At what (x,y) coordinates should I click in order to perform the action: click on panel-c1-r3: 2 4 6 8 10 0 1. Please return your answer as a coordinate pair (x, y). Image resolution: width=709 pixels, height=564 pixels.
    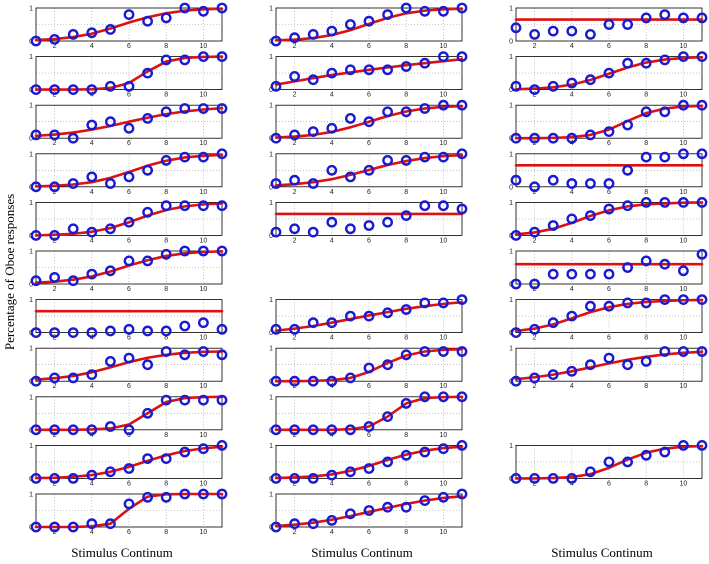
    Looking at the image, I should click on (128, 125).